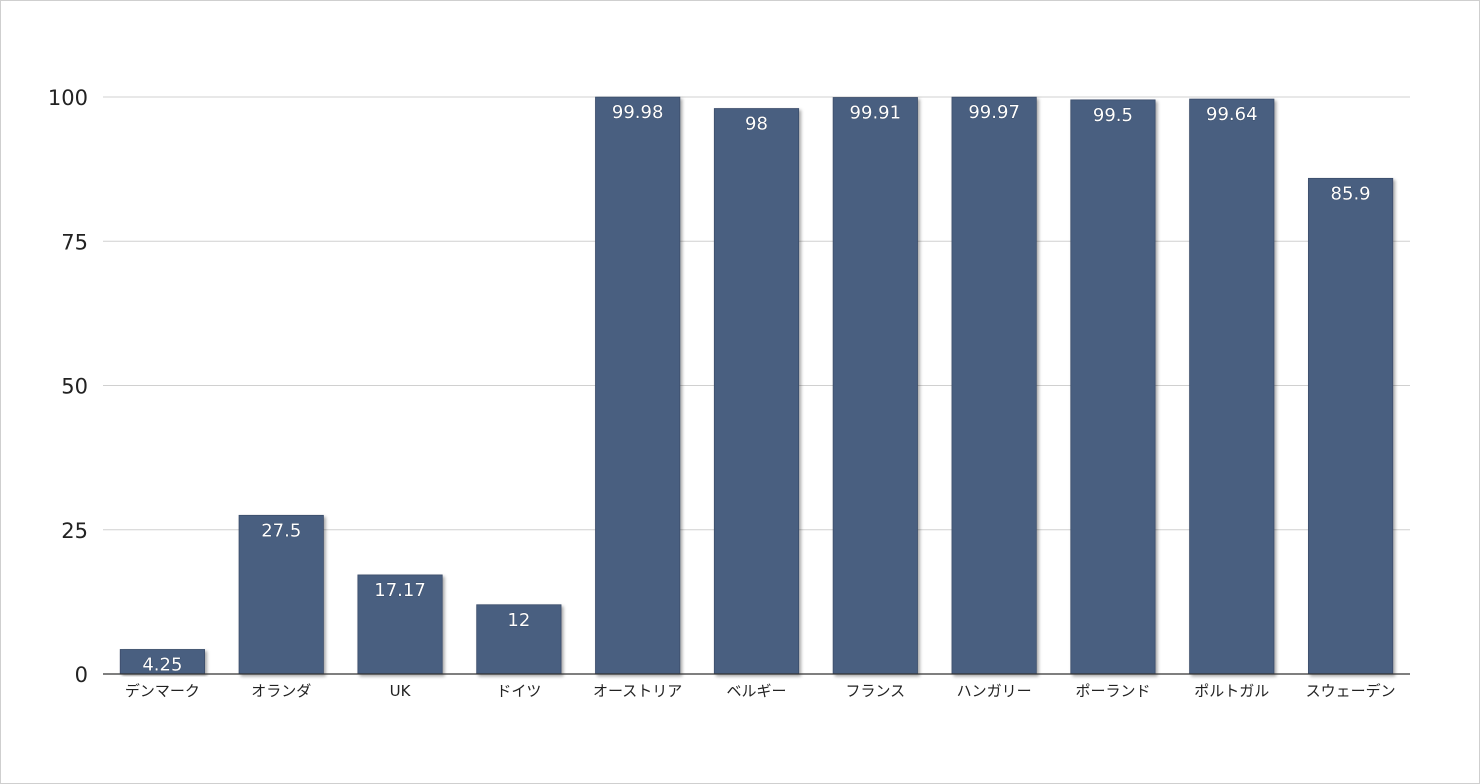 Image resolution: width=1480 pixels, height=784 pixels. I want to click on category-label: ポーランド, so click(1112, 691).